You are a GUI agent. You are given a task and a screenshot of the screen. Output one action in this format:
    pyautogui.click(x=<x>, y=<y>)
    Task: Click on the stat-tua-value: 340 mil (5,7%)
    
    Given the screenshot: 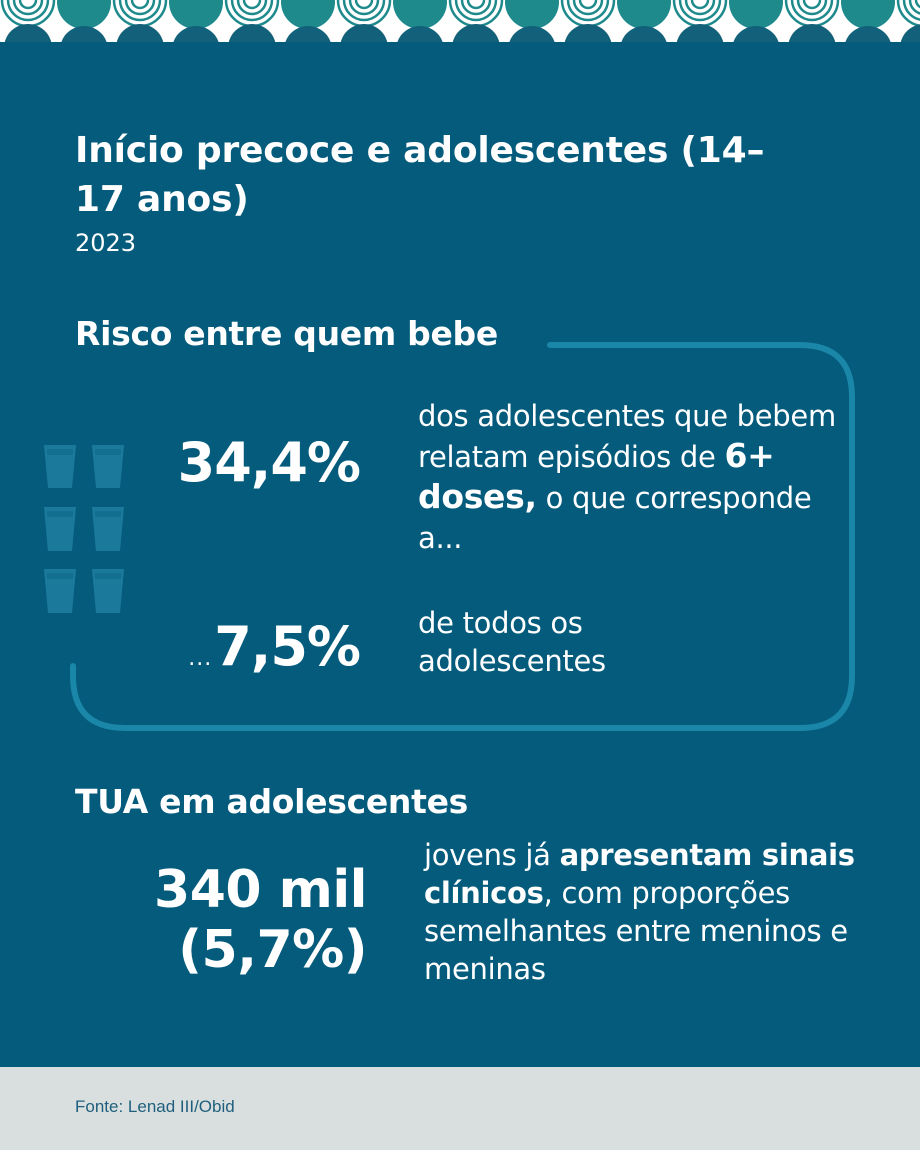 What is the action you would take?
    pyautogui.click(x=233, y=920)
    